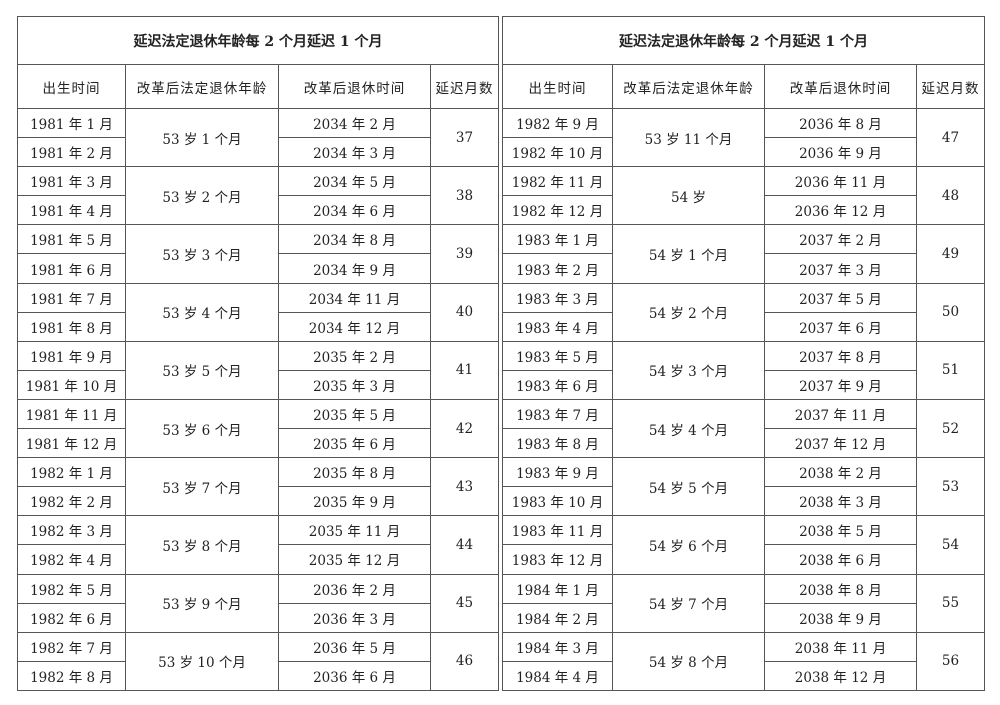 Image resolution: width=1000 pixels, height=705 pixels. What do you see at coordinates (743, 40) in the screenshot?
I see `table-title-row: 延迟法定退休年龄每 2 个月延迟 1 个月` at bounding box center [743, 40].